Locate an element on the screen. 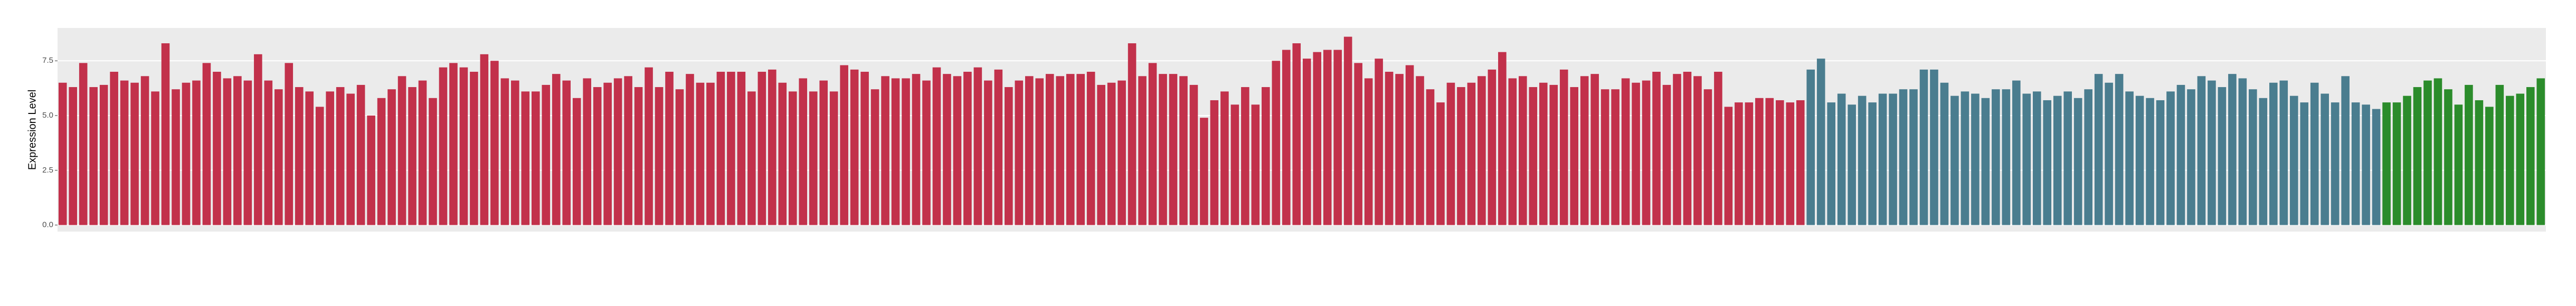 Image resolution: width=2576 pixels, height=306 pixels. y-axis-title: Expression Level is located at coordinates (32, 130).